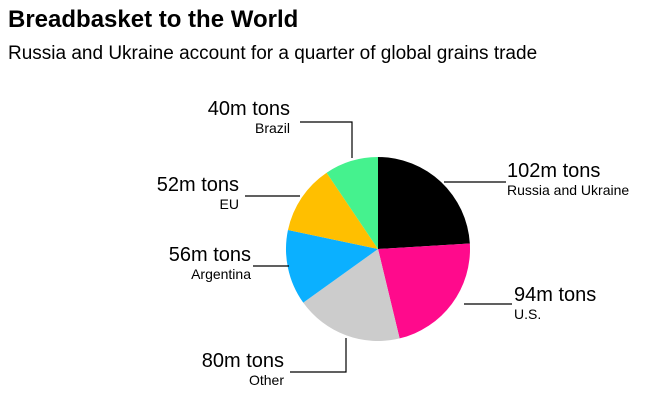 Image resolution: width=659 pixels, height=400 pixels. Describe the element at coordinates (221, 274) in the screenshot. I see `category-label: Argentina` at that location.